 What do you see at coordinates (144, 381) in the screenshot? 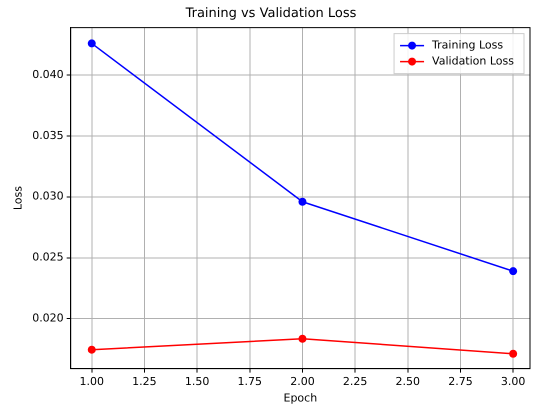
I see `x-tick-label: 1.25` at bounding box center [144, 381].